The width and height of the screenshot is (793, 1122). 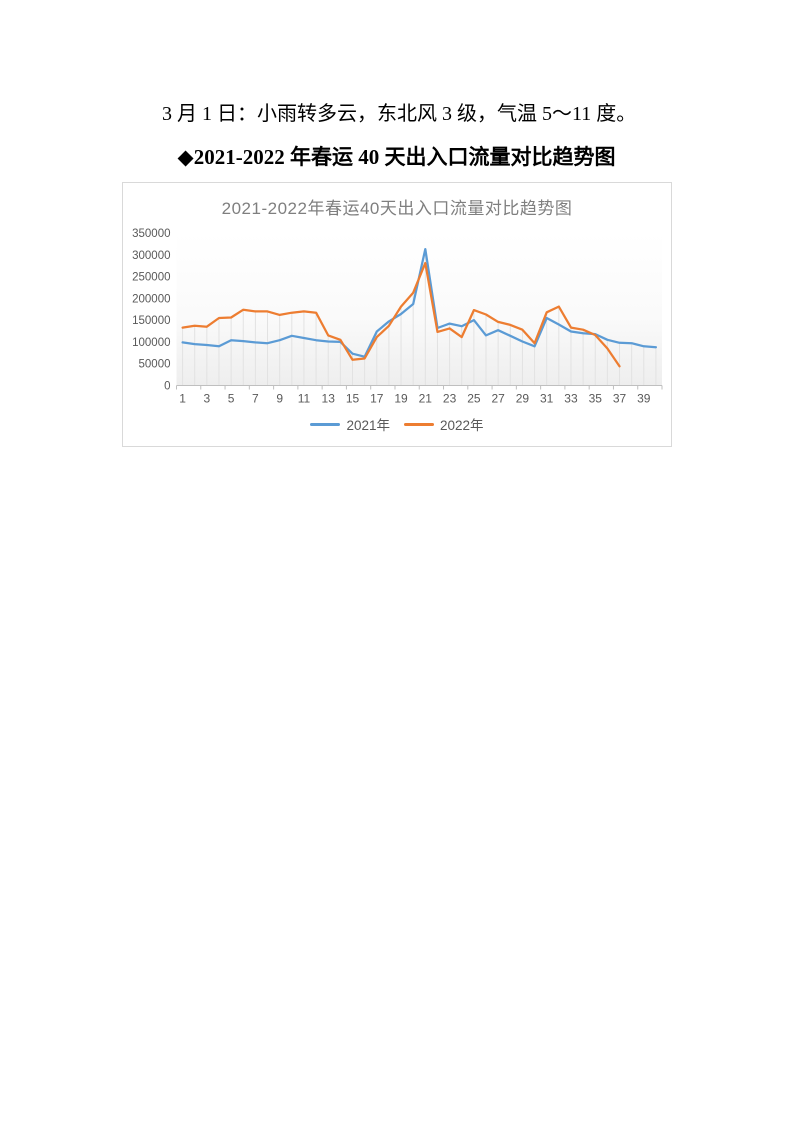 What do you see at coordinates (167, 387) in the screenshot?
I see `svg-text: 0` at bounding box center [167, 387].